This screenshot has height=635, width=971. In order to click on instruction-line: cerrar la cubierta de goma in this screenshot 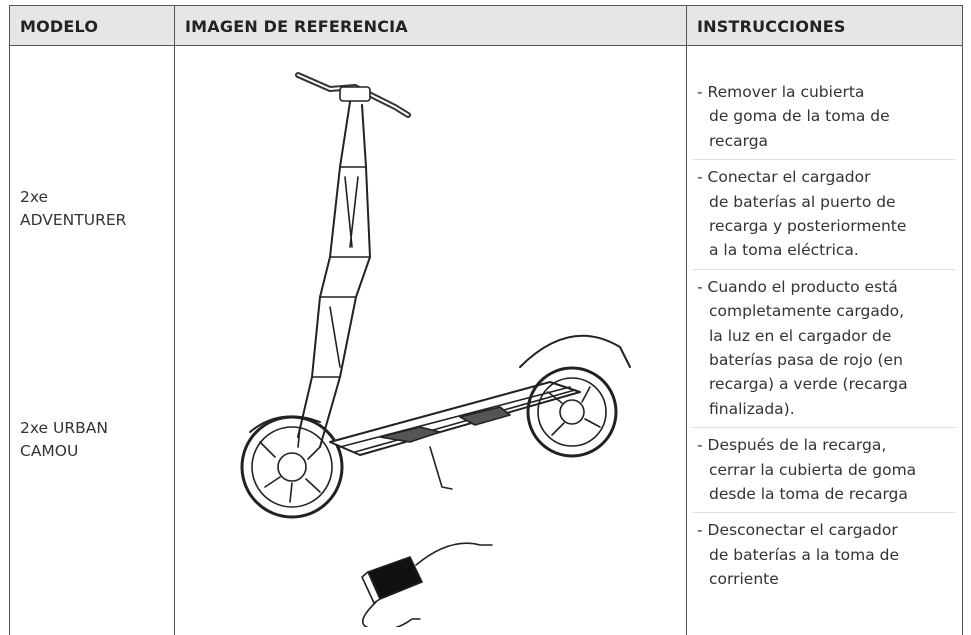, I will do `click(813, 469)`.